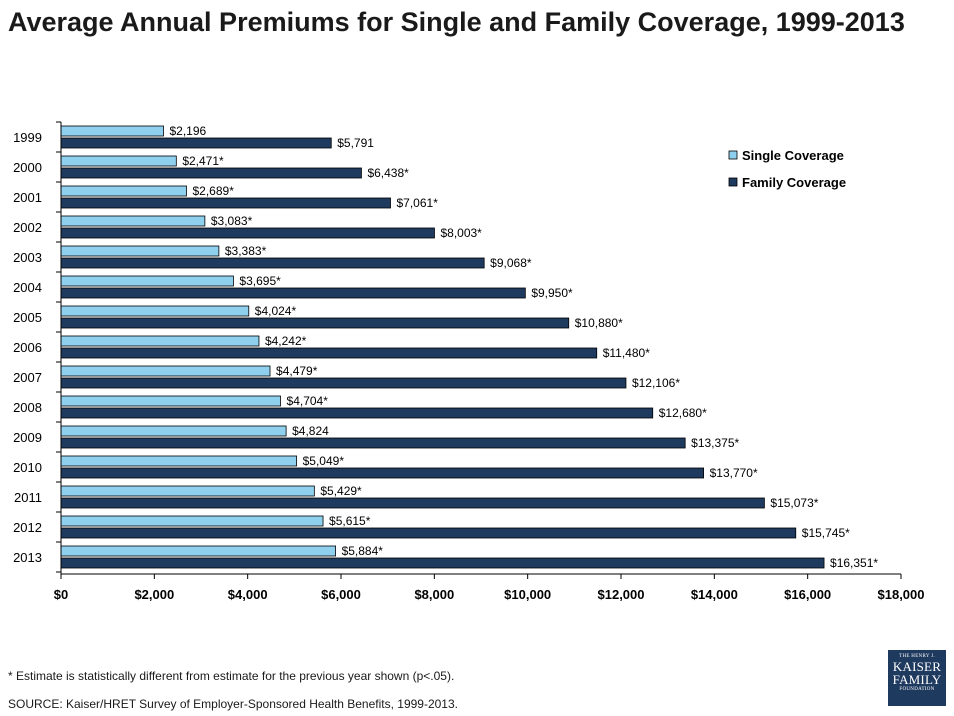 Image resolution: width=954 pixels, height=716 pixels. What do you see at coordinates (225, 203) in the screenshot?
I see `family-bar-2001` at bounding box center [225, 203].